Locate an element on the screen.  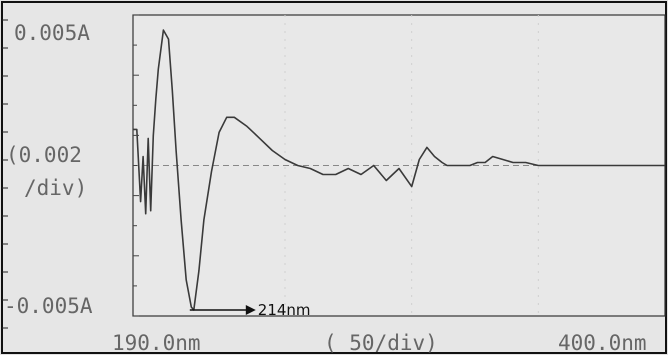
x-start-label: 190.0nm is located at coordinates (156, 343).